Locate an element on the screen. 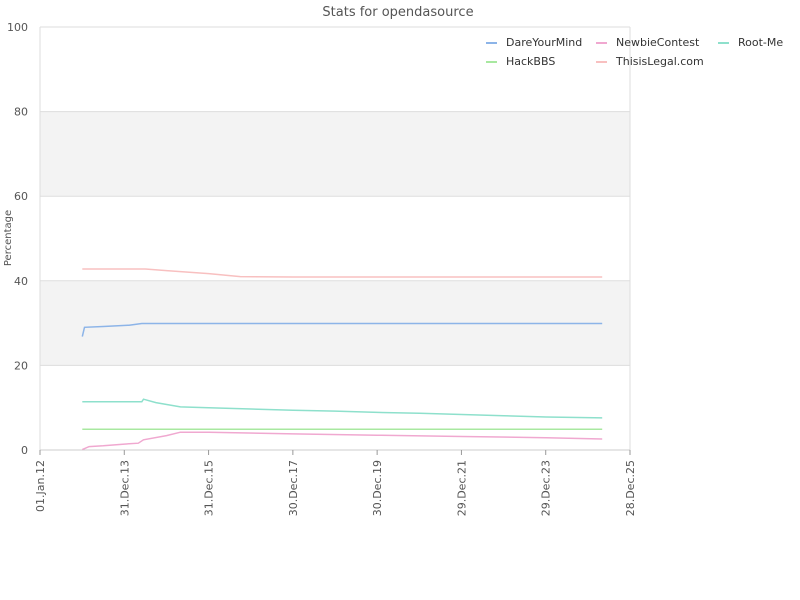  x-tick-29-dec-23: 29.Dec.23 is located at coordinates (546, 488).